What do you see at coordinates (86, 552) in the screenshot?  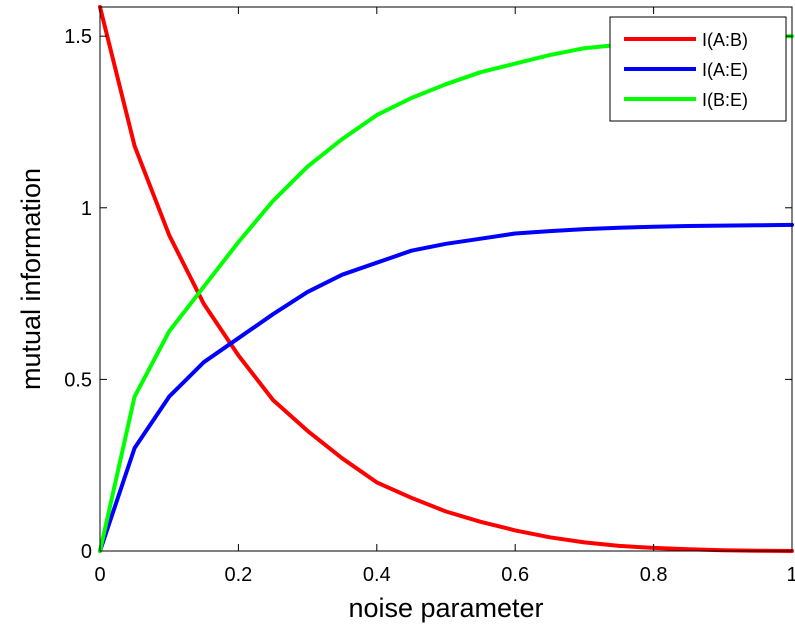 I see `y-tick-label: 0` at bounding box center [86, 552].